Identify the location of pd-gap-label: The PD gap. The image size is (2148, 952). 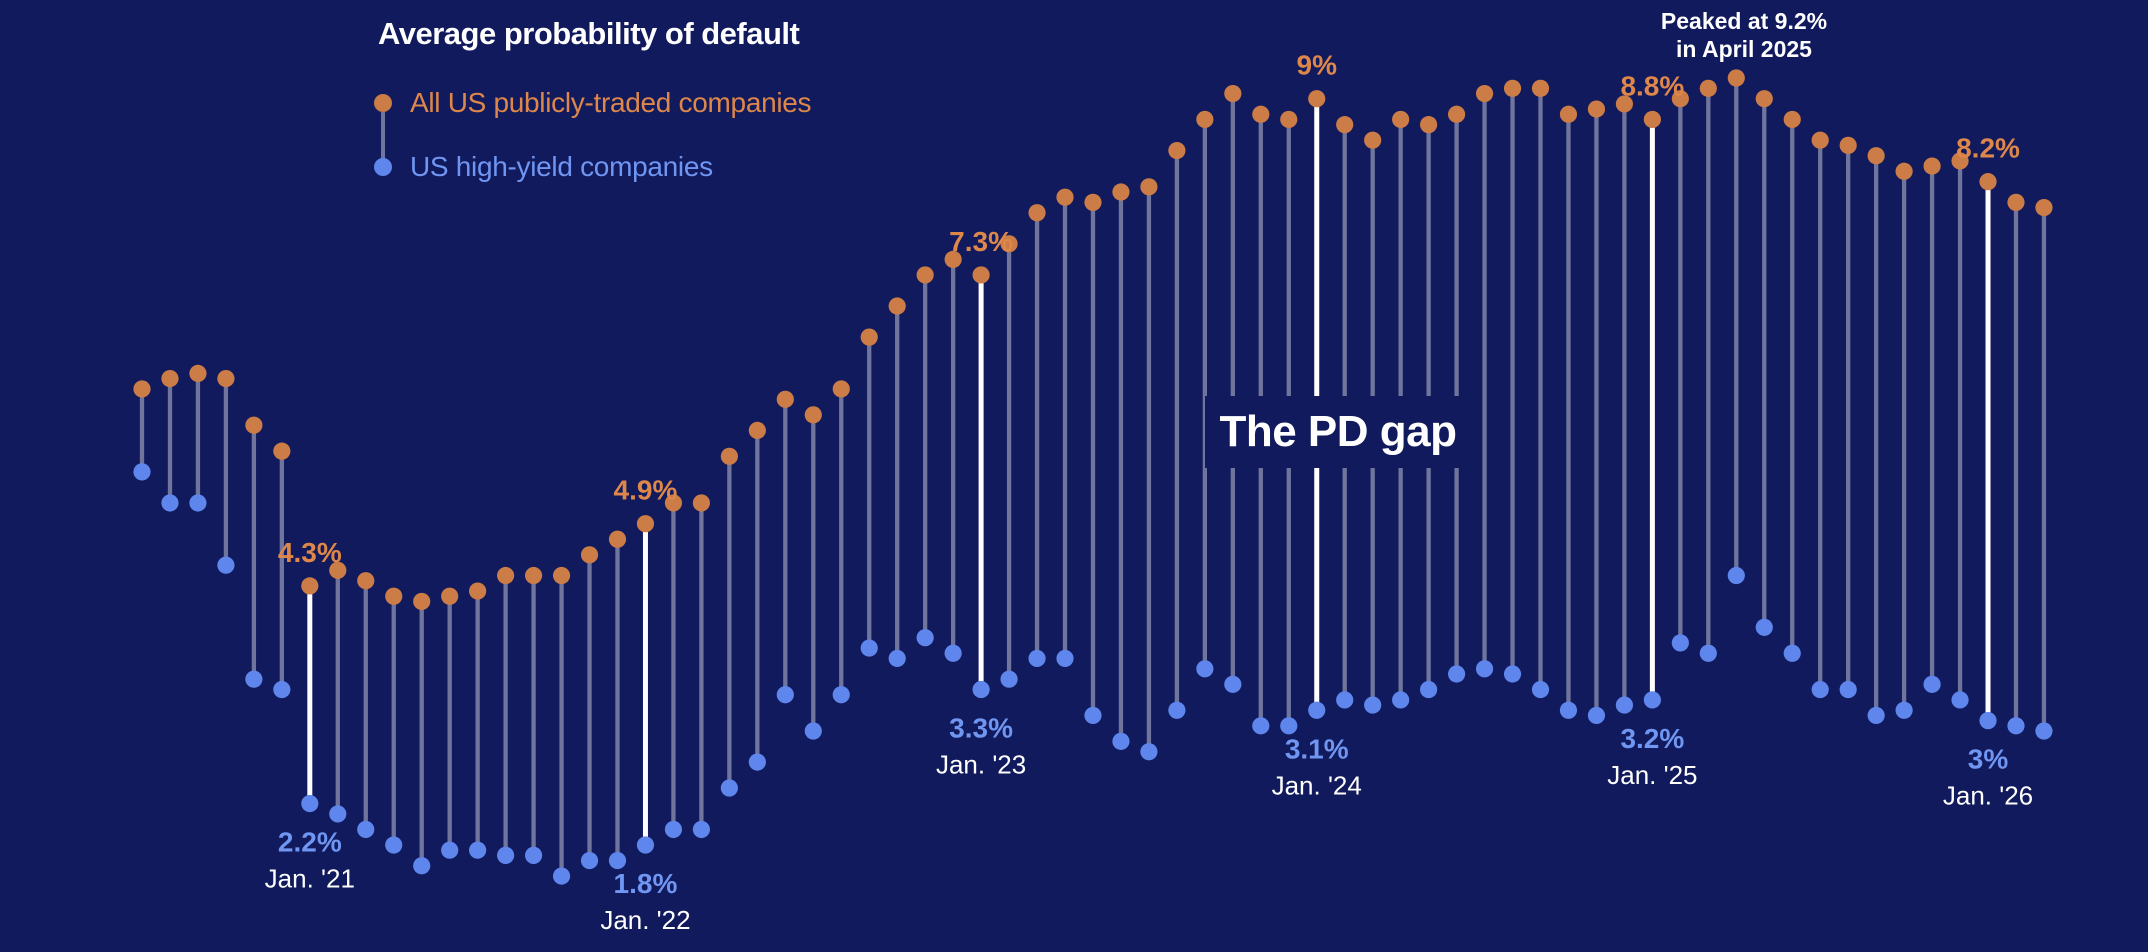
(1338, 432).